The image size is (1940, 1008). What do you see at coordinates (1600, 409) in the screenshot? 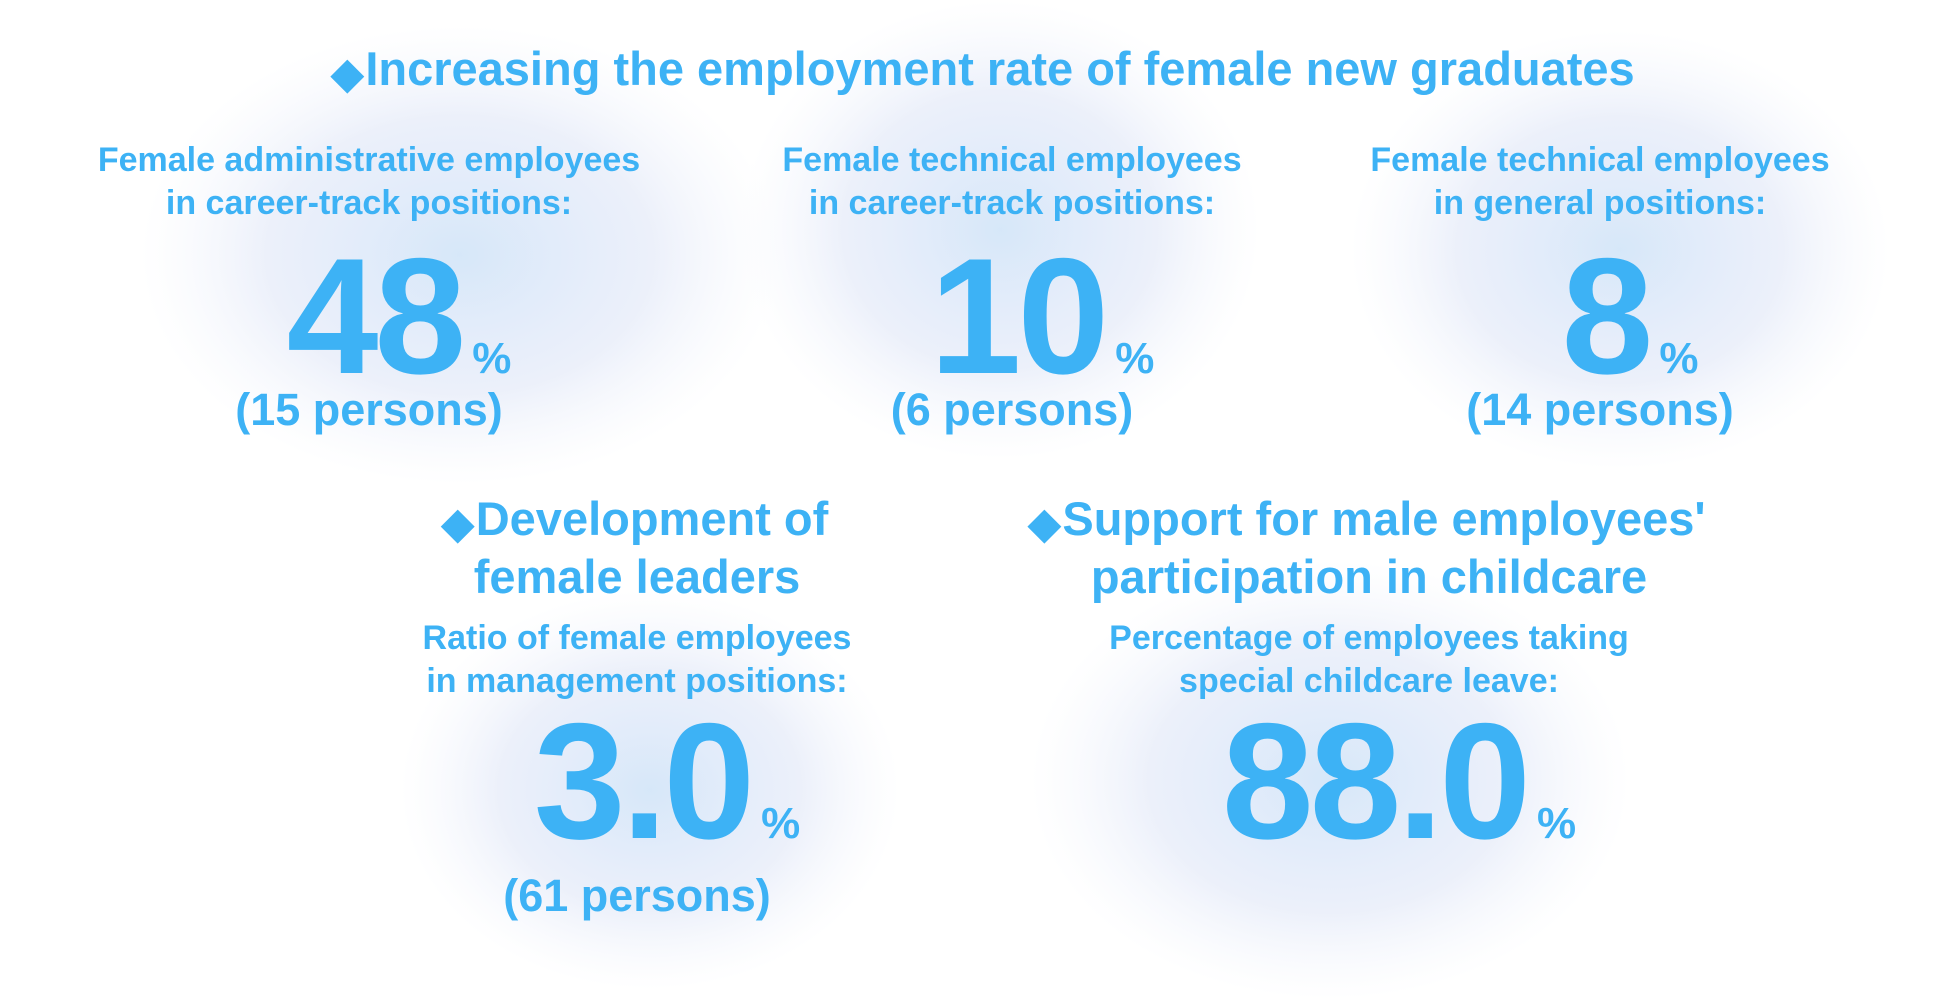
I see `stat-note: (14 persons)` at bounding box center [1600, 409].